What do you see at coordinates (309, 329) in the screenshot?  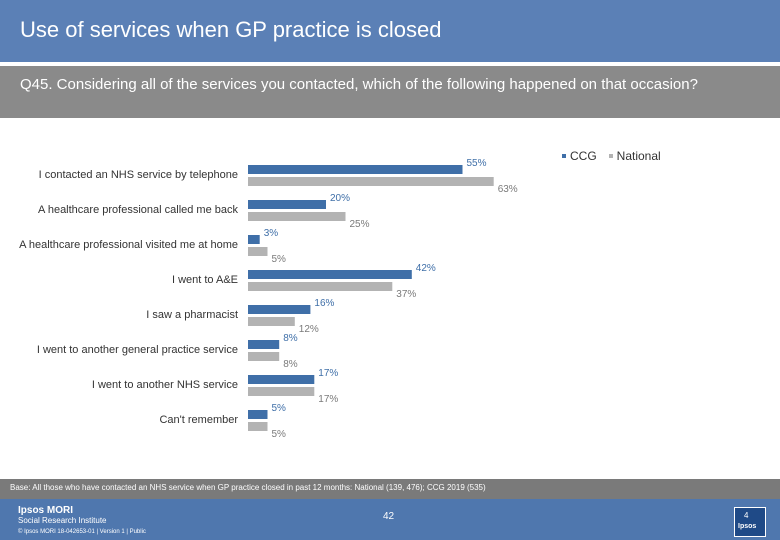 I see `value-label-national-i-saw-a-pharmacist: 12%` at bounding box center [309, 329].